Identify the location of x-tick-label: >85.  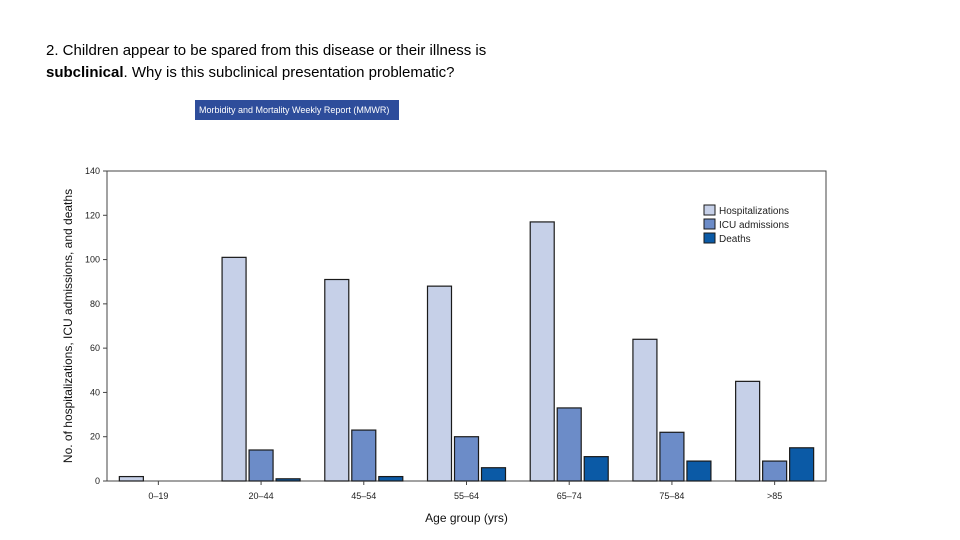
(774, 496).